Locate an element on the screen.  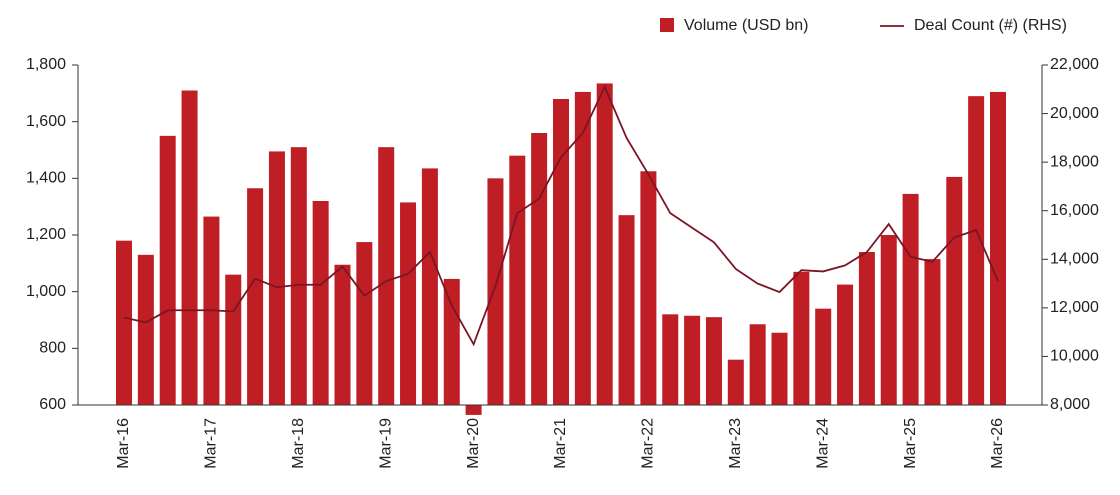
y2-tick-label: 14,000 is located at coordinates (1074, 259).